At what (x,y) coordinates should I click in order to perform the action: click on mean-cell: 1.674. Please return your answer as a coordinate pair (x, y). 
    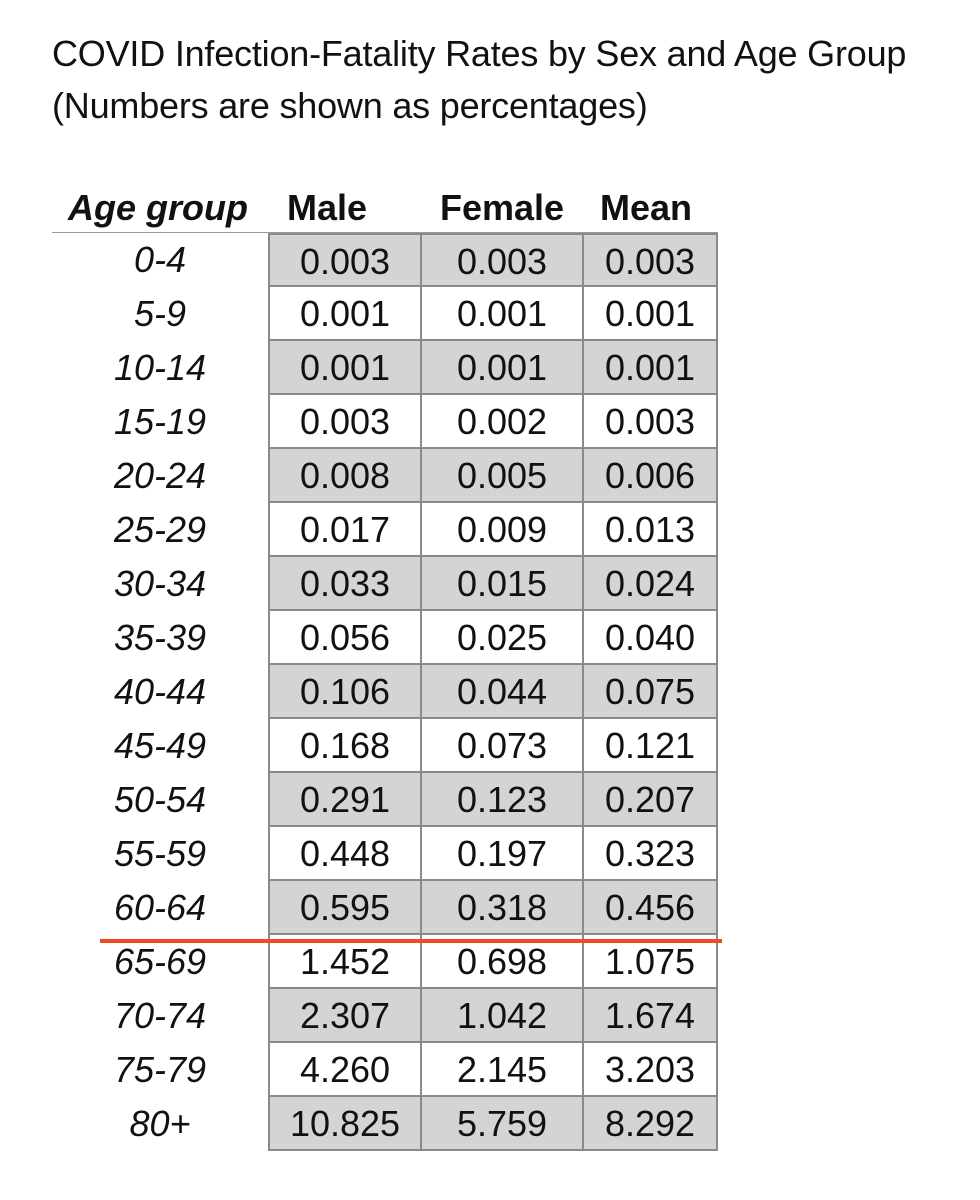
    Looking at the image, I should click on (650, 1016).